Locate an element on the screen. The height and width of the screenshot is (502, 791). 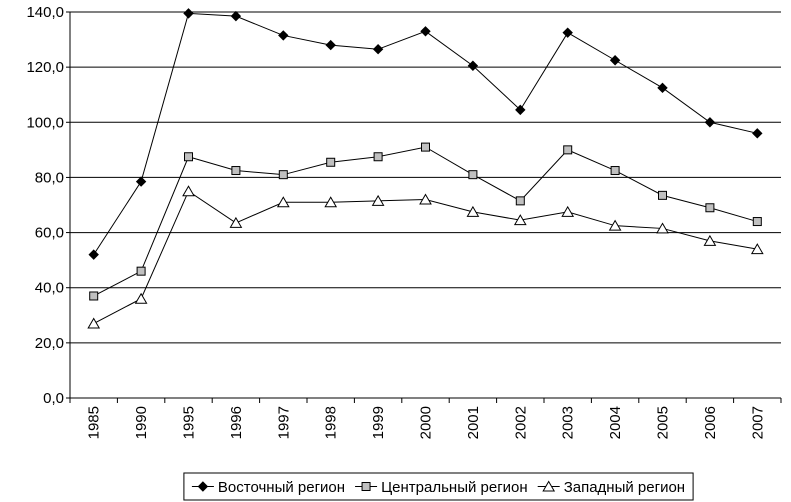
legend-label: Восточный регион is located at coordinates (281, 487).